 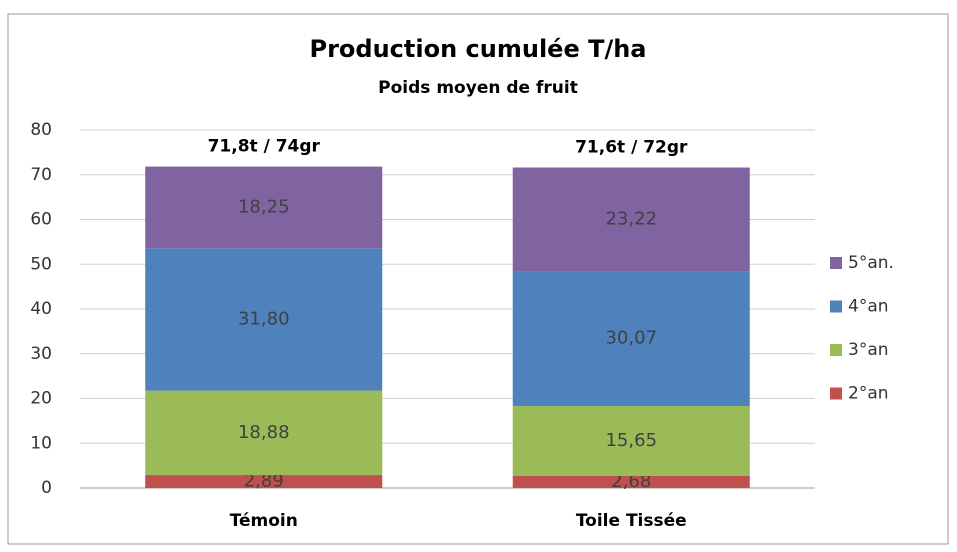 I want to click on bar-annotation: 71,6t / 72gr, so click(x=631, y=148).